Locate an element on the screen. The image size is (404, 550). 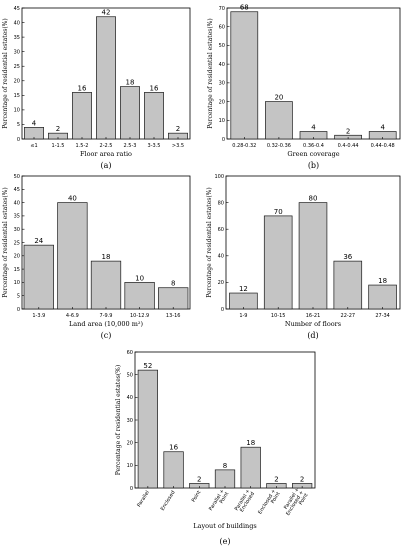
x-category-label: 1-3.9 is located at coordinates (38, 316).